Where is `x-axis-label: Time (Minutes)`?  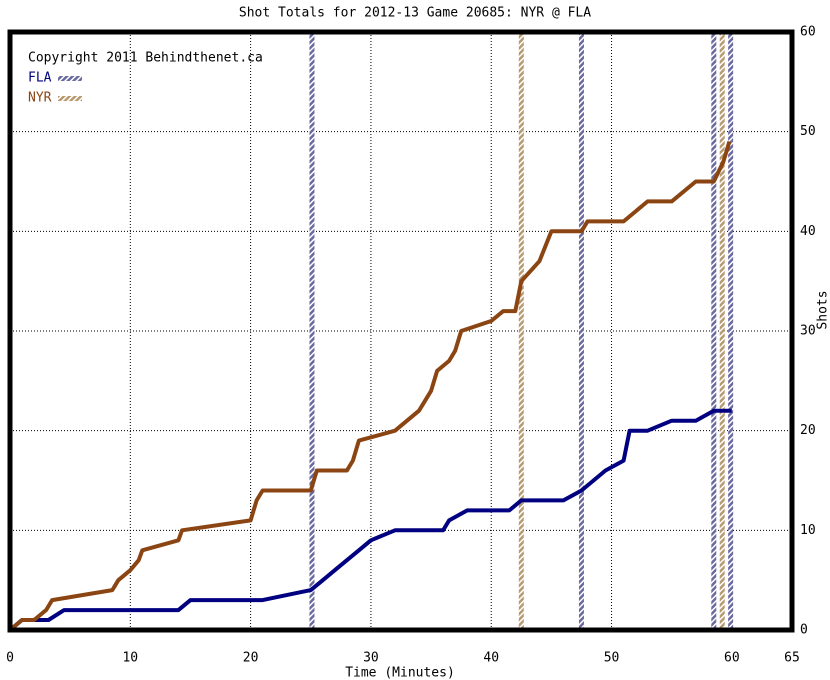
x-axis-label: Time (Minutes) is located at coordinates (400, 673).